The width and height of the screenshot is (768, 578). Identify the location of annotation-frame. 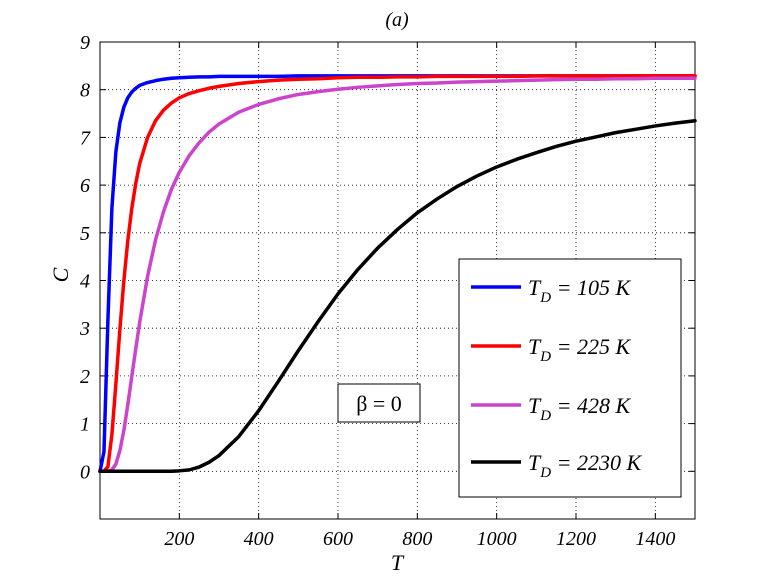
(379, 403).